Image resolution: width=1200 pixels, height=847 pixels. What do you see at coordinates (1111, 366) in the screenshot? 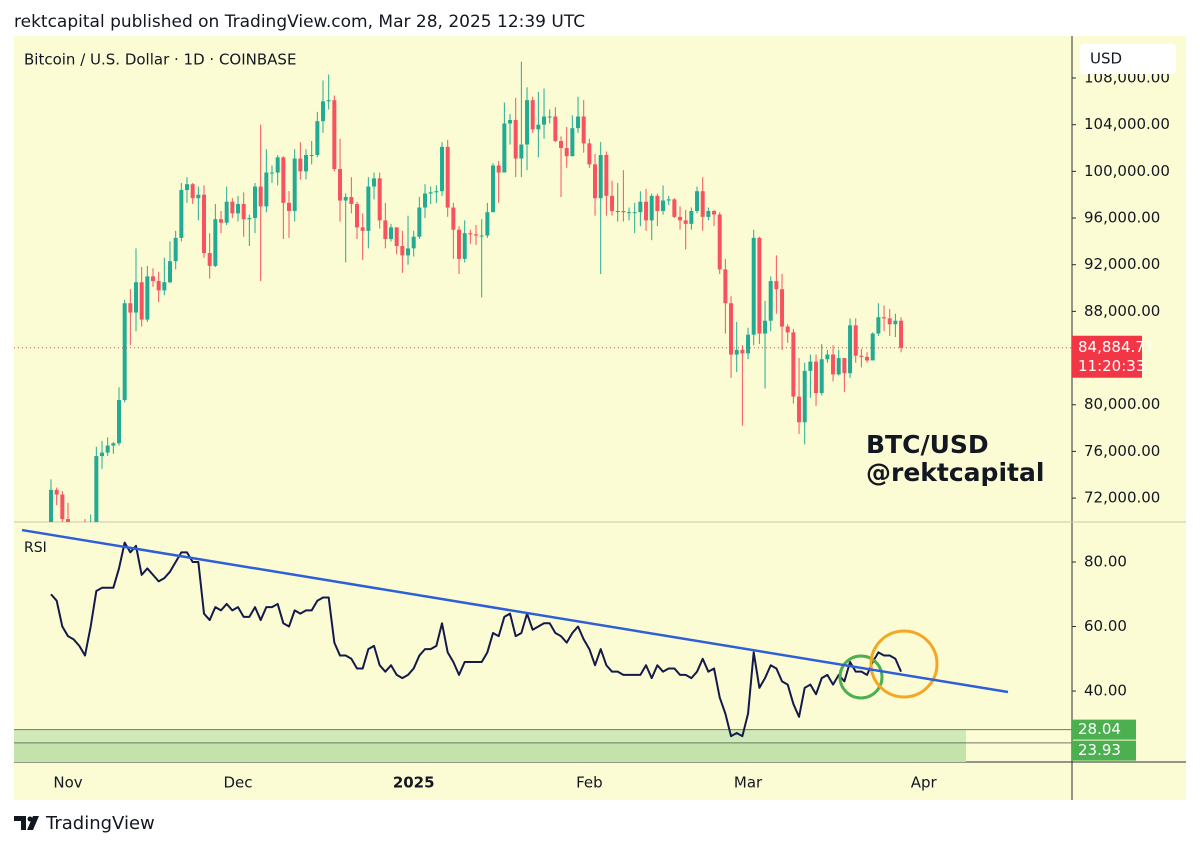
I see `countdown-label: 11:20:33` at bounding box center [1111, 366].